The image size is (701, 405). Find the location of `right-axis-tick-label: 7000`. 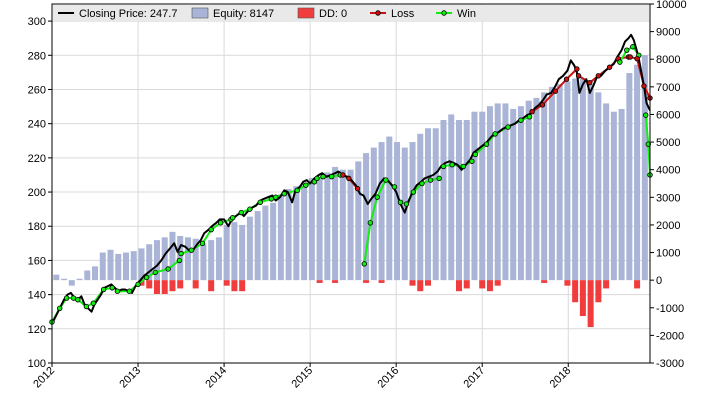

right-axis-tick-label: 7000 is located at coordinates (668, 88).